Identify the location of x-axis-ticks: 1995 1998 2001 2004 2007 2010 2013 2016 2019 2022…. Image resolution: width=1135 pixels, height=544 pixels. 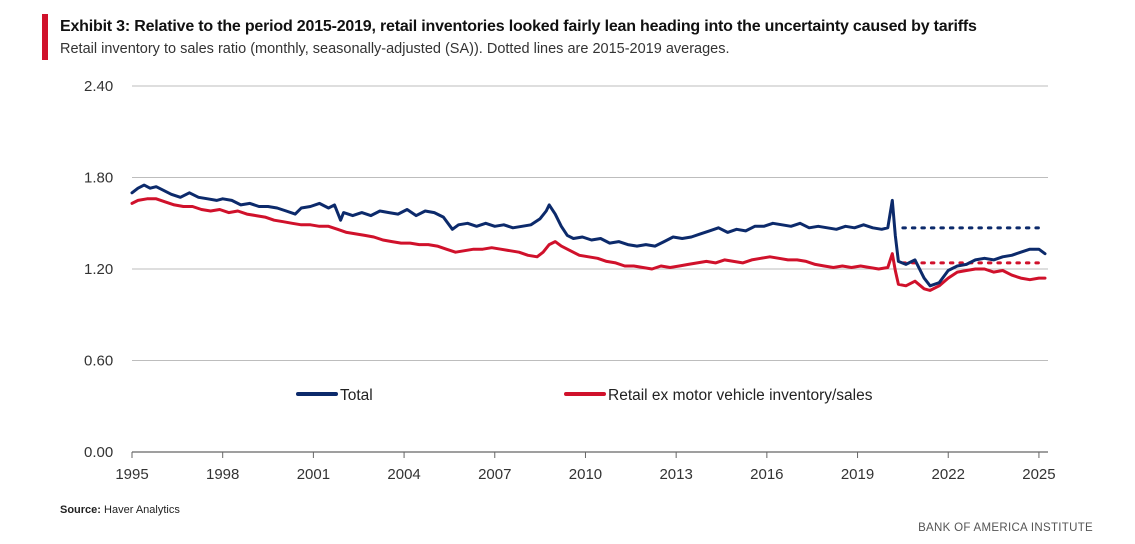
(585, 467).